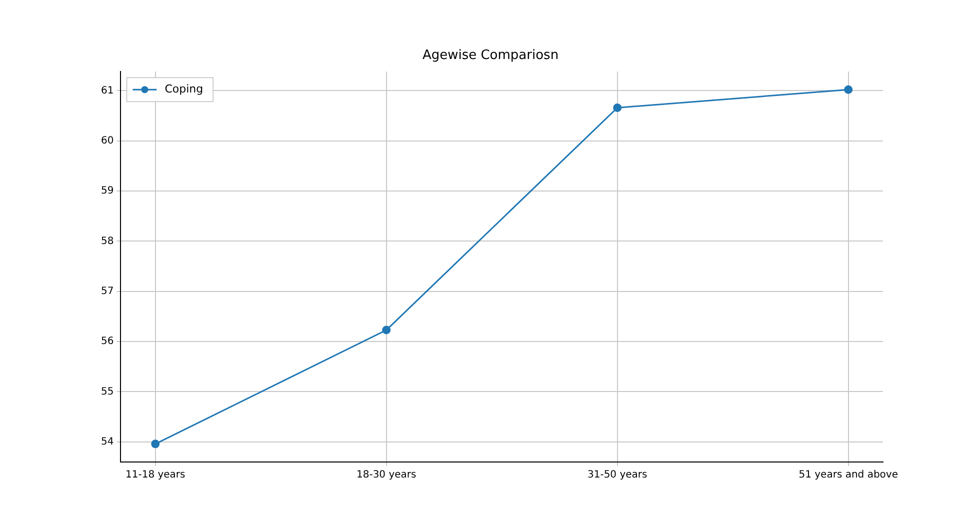 The height and width of the screenshot is (506, 973). I want to click on chart-title: Agewise Compariosn, so click(490, 56).